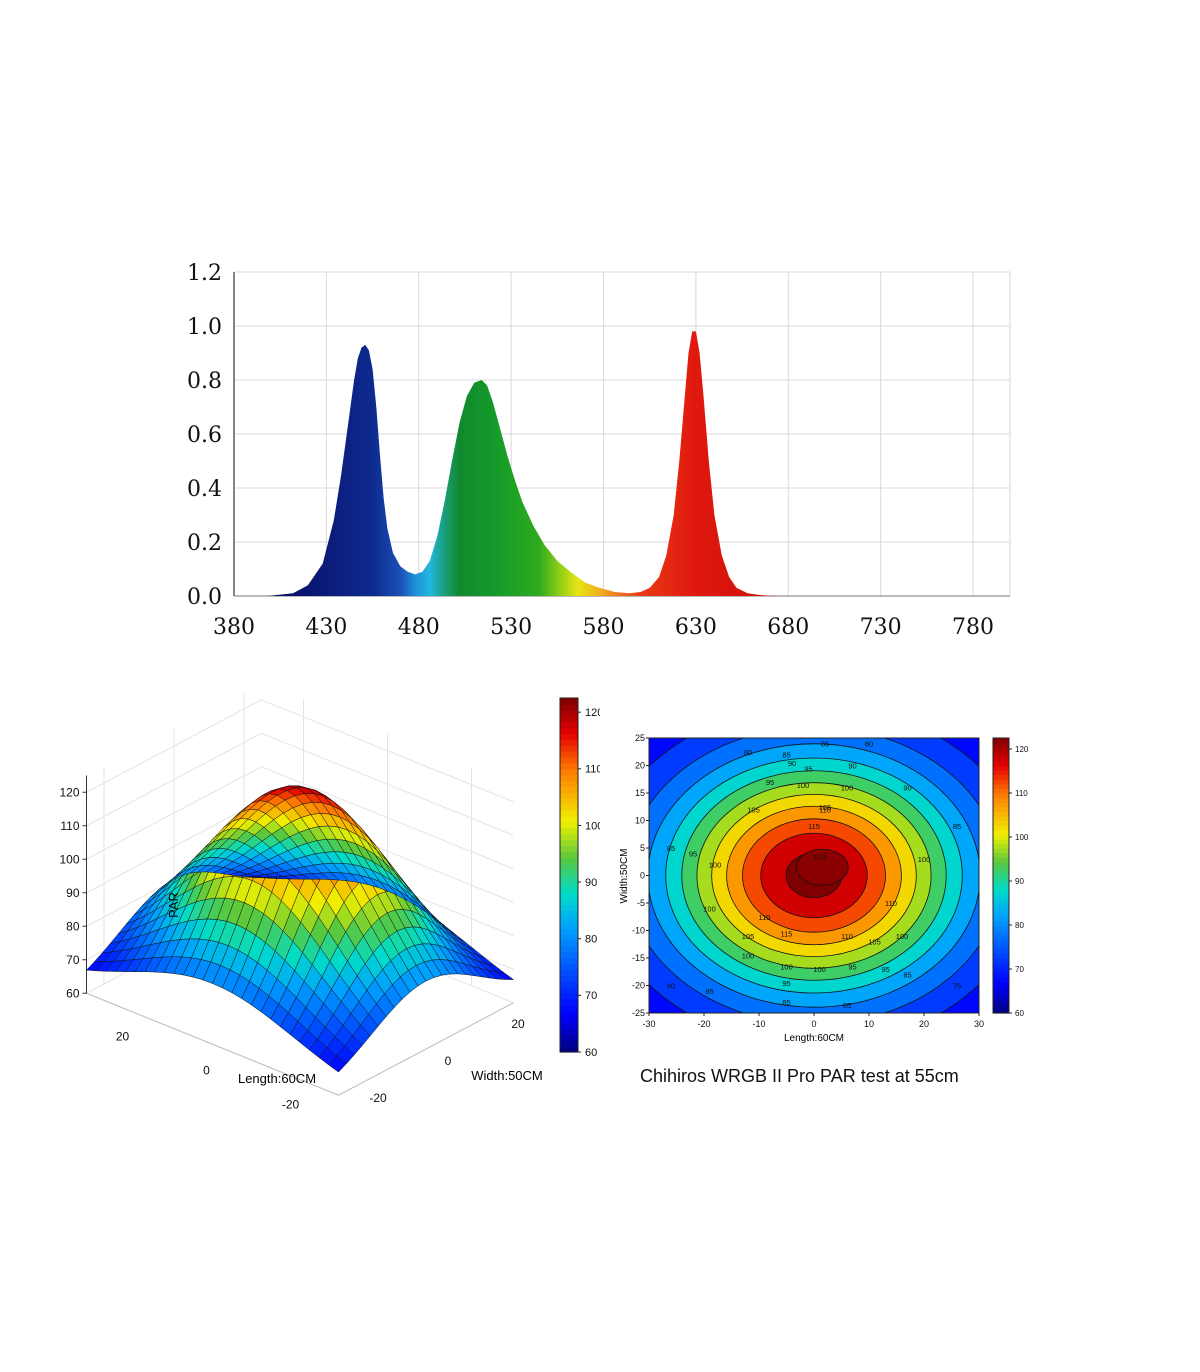 Image resolution: width=1200 pixels, height=1372 pixels. What do you see at coordinates (292, 947) in the screenshot?
I see `surface-tick-labels: 60 70 80 90 100 110 120 20 0 -20 -20 0 20` at bounding box center [292, 947].